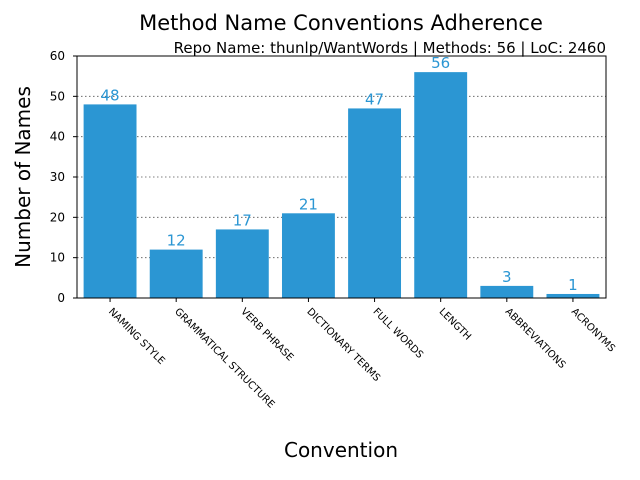 This screenshot has width=640, height=480. I want to click on y-axis-ticks: 0 10 20 30 40 50 60, so click(63, 177).